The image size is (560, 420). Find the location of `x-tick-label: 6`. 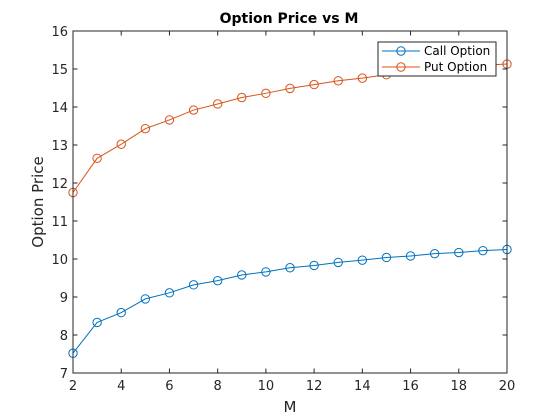

x-tick-label: 6 is located at coordinates (169, 386).